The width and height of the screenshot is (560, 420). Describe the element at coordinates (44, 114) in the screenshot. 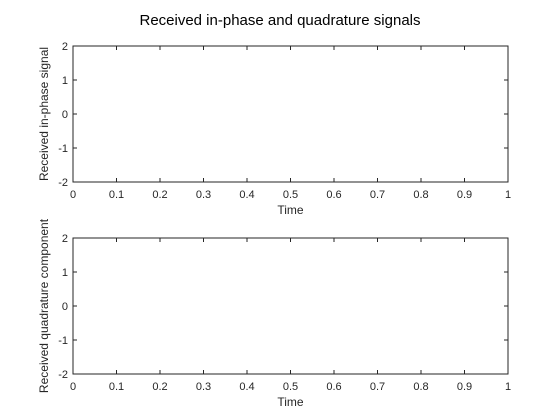

I see `y-axis-label: Received in-phase signal` at that location.